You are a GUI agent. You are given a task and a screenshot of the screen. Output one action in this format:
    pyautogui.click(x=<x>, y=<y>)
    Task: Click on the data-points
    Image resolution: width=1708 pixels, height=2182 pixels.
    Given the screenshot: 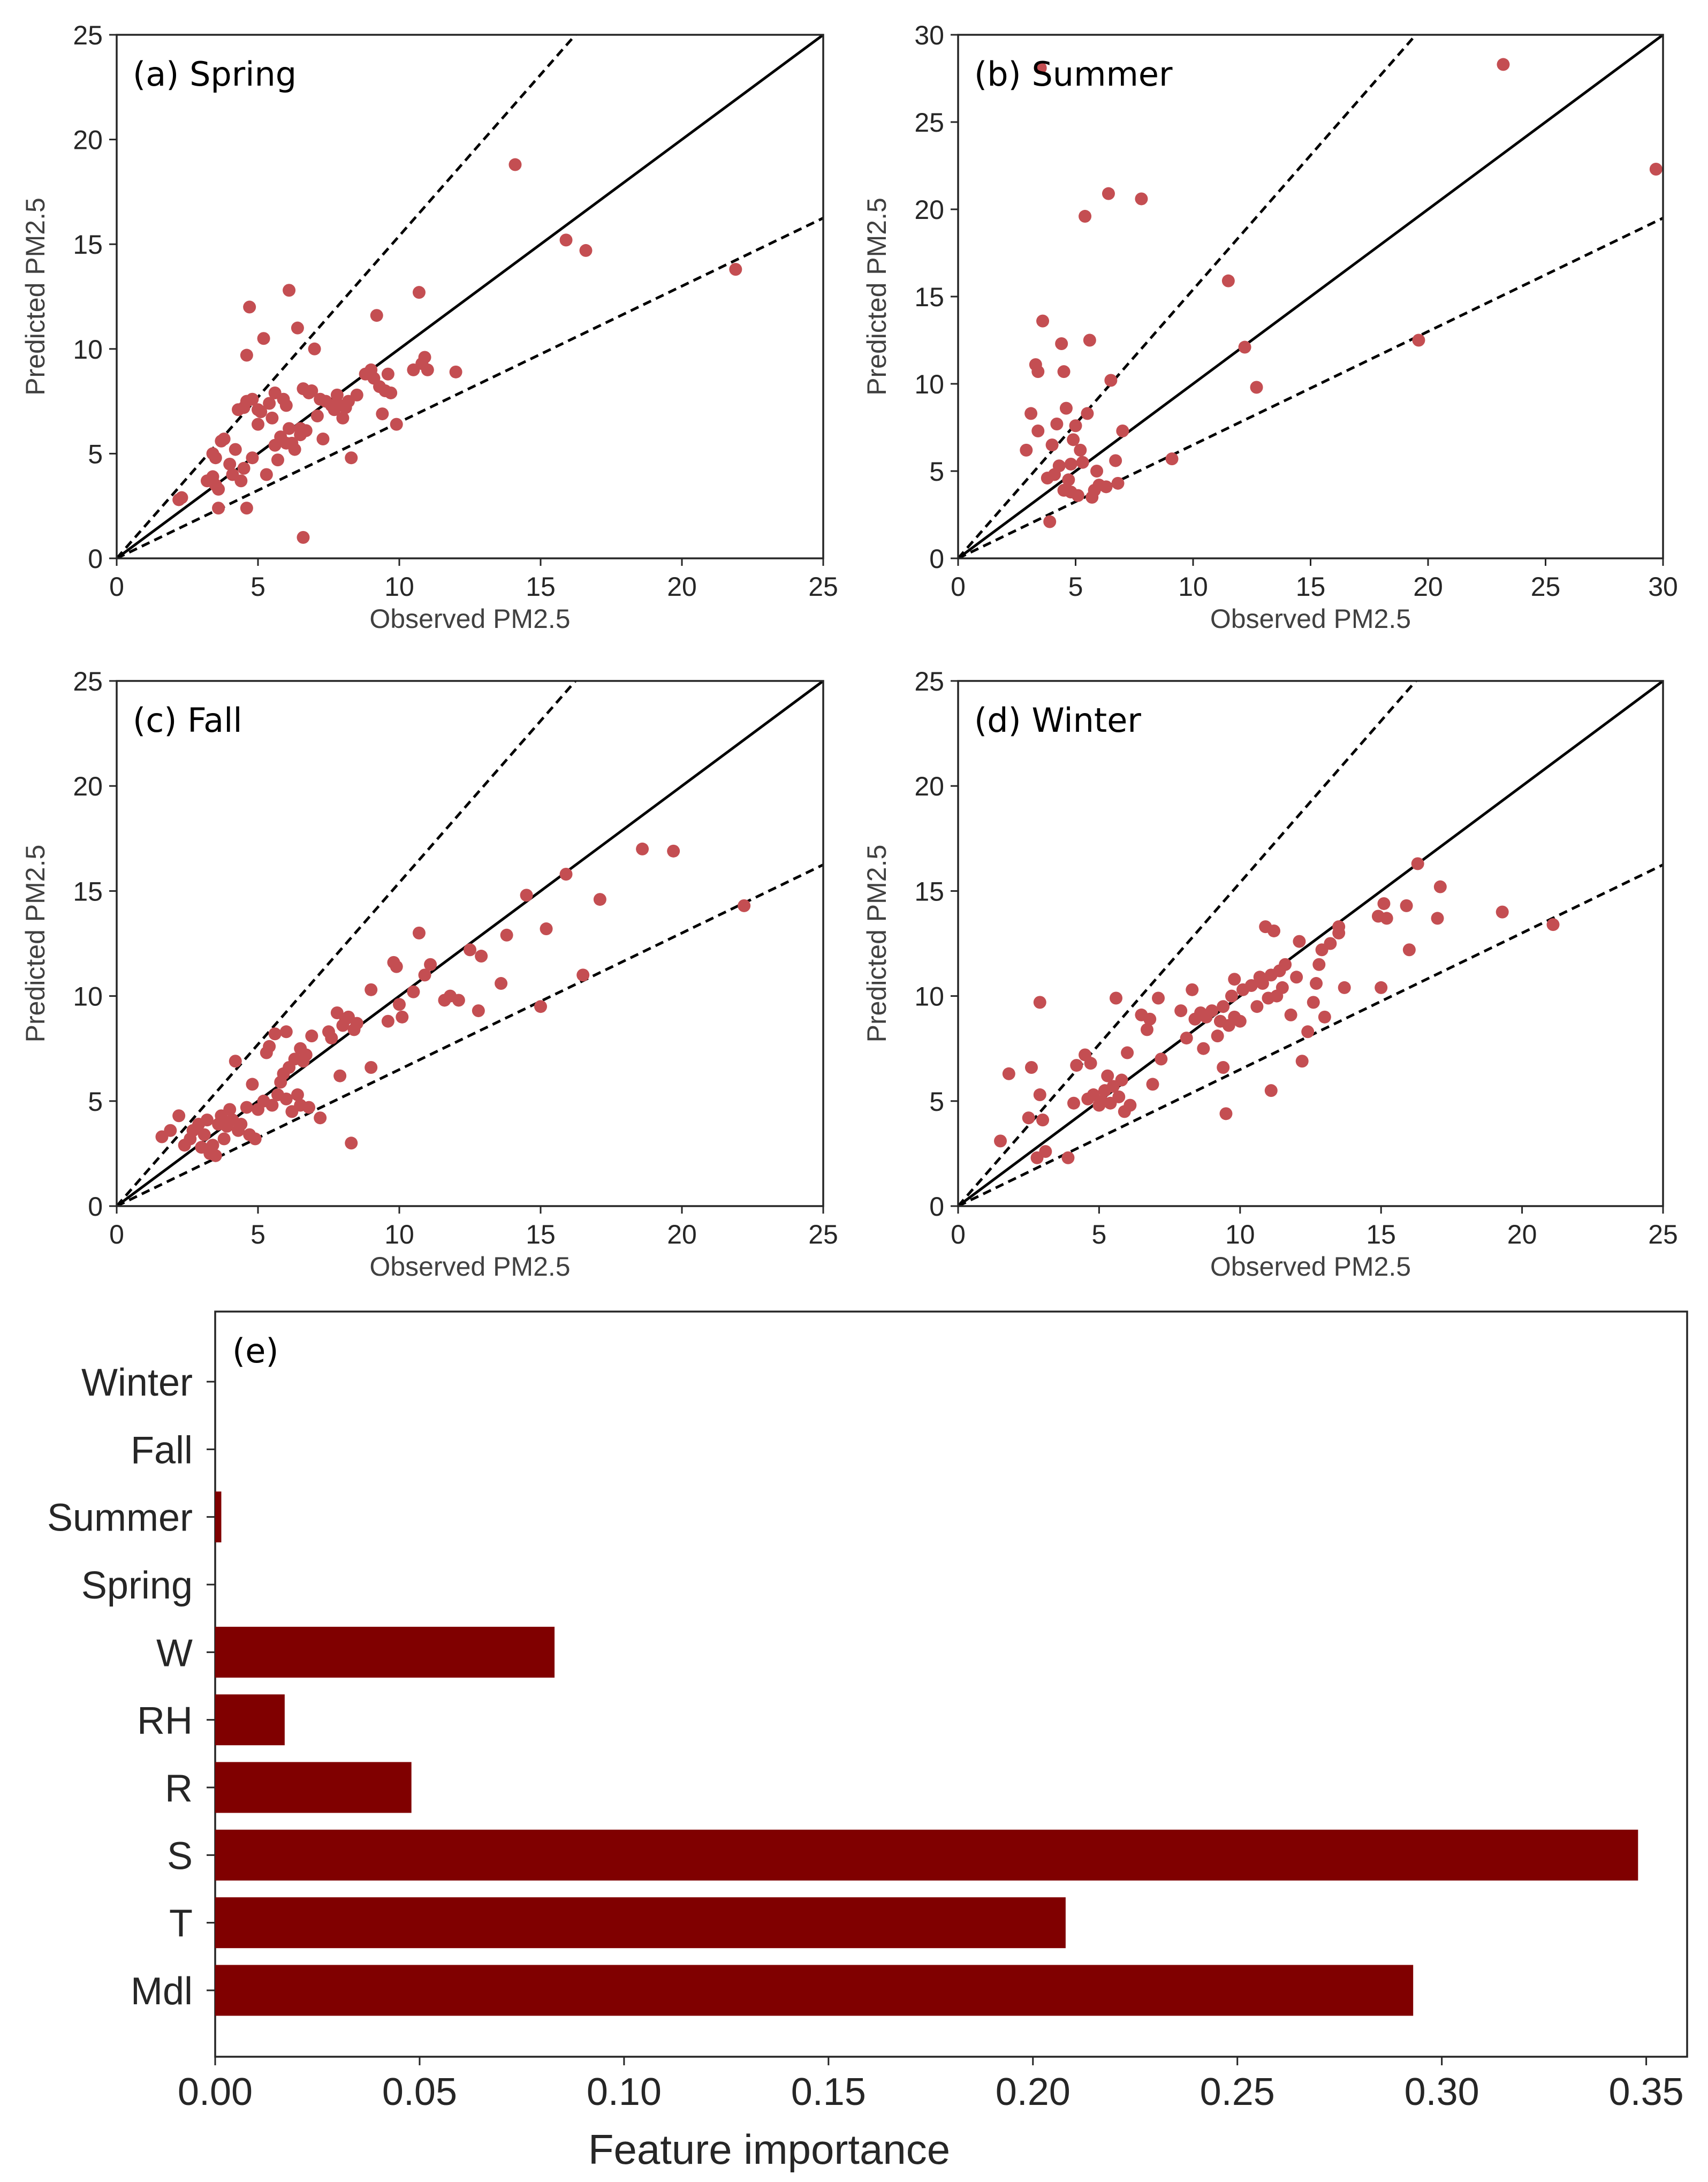 What is the action you would take?
    pyautogui.click(x=1341, y=293)
    